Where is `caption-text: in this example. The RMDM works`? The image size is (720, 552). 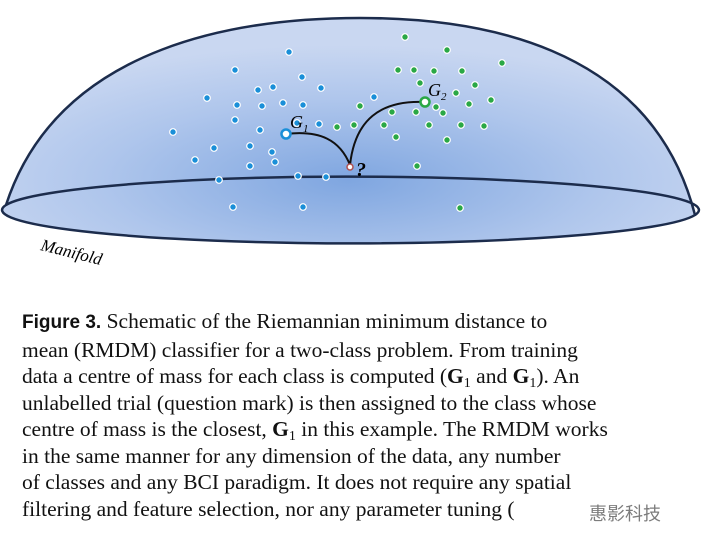
caption-text: in this example. The RMDM works is located at coordinates (451, 429).